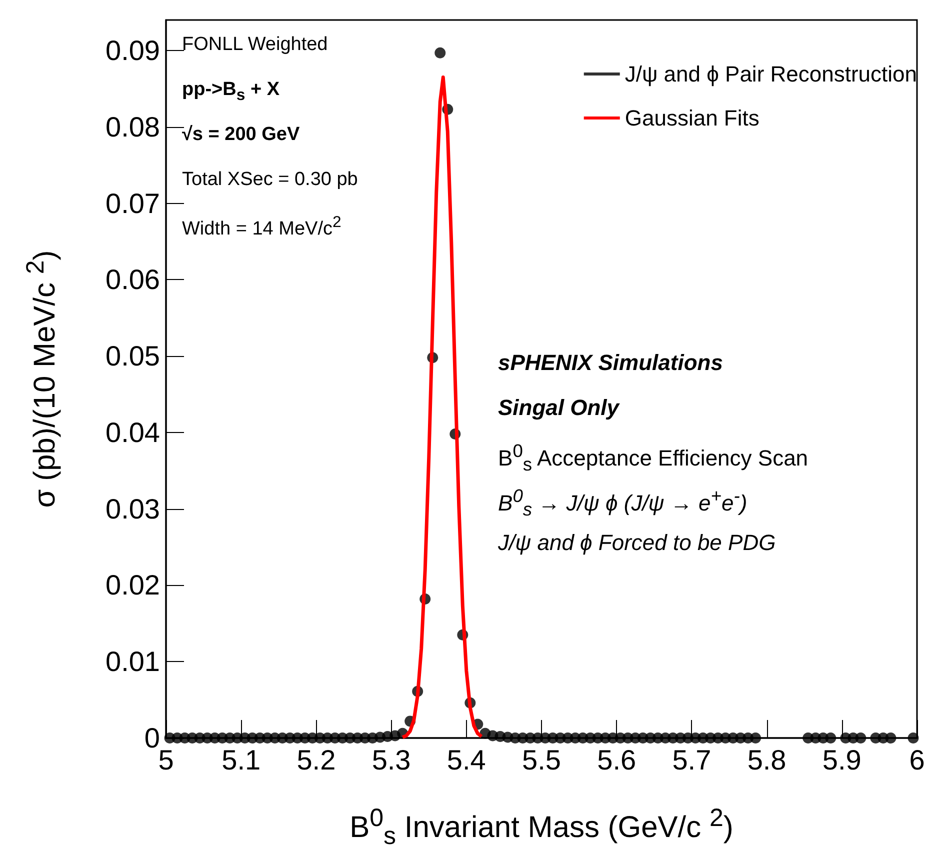  Describe the element at coordinates (133, 203) in the screenshot. I see `y-tick-label: 0.07` at that location.